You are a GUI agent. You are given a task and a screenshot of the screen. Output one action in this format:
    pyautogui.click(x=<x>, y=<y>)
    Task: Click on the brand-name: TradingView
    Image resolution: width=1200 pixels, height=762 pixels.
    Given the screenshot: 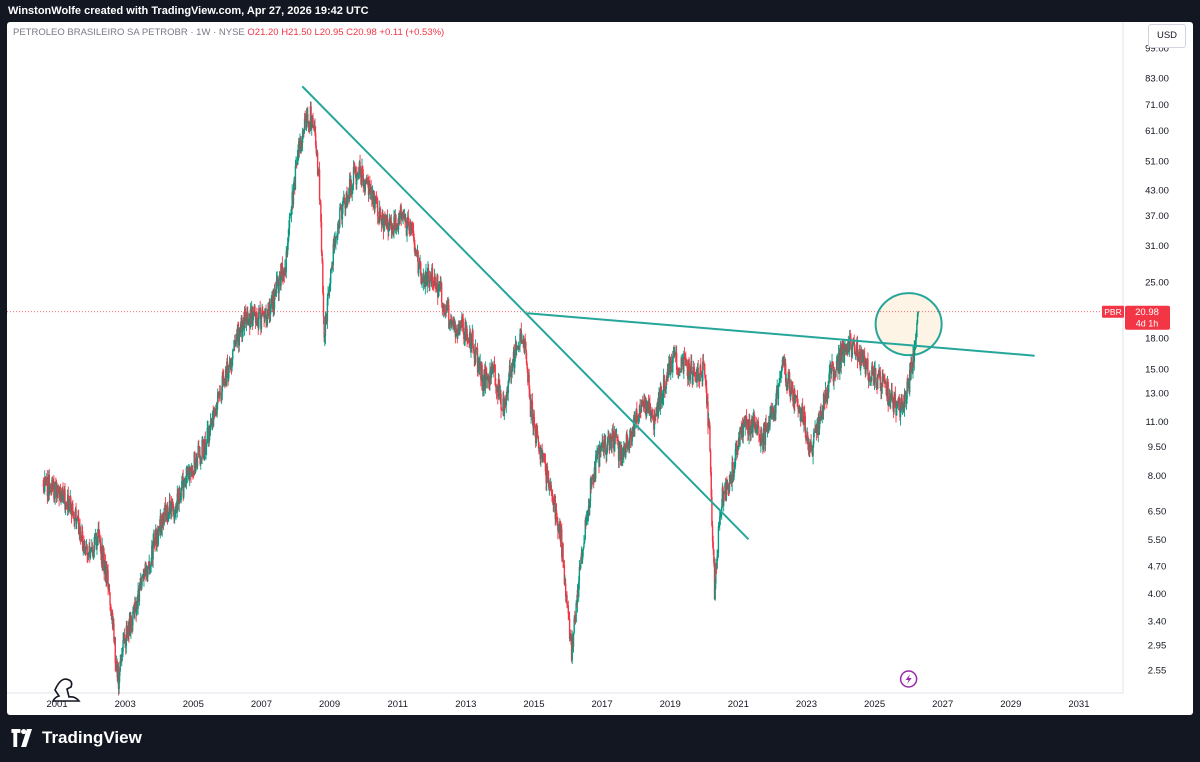 What is the action you would take?
    pyautogui.click(x=92, y=737)
    